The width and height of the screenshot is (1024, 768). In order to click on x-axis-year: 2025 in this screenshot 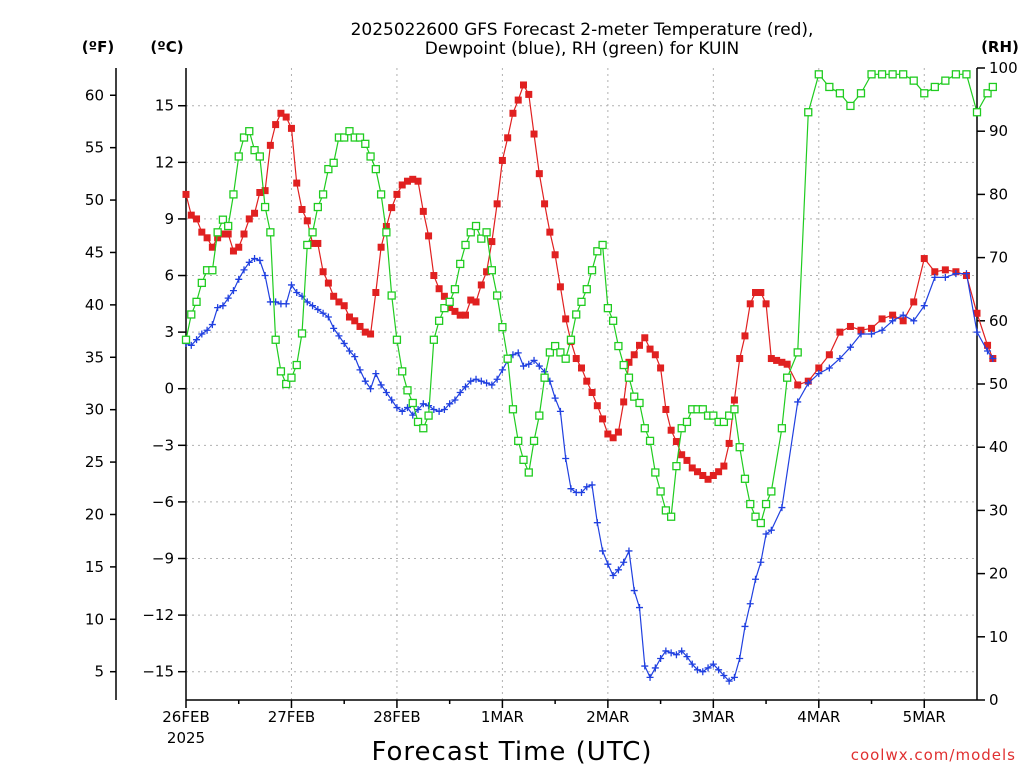, I will do `click(186, 738)`.